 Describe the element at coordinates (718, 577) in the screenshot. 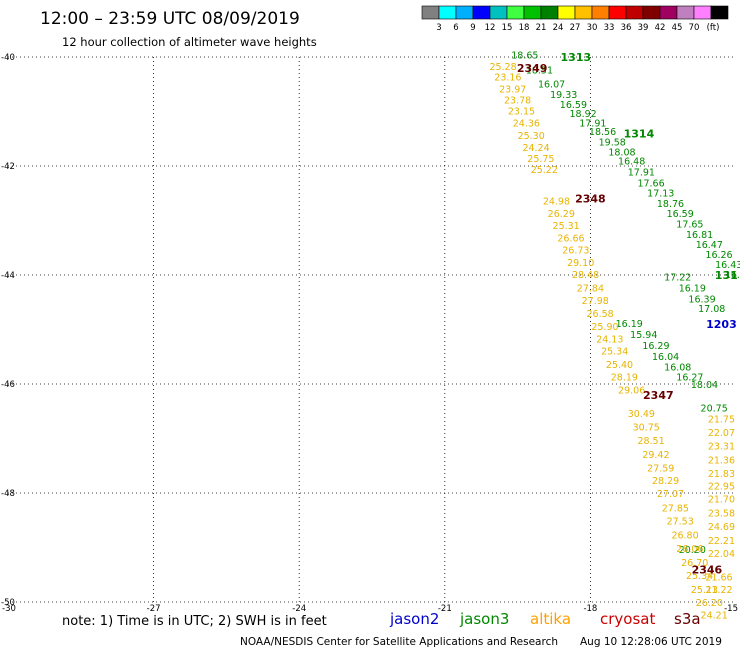

I see `wave-height-label: 21.66` at that location.